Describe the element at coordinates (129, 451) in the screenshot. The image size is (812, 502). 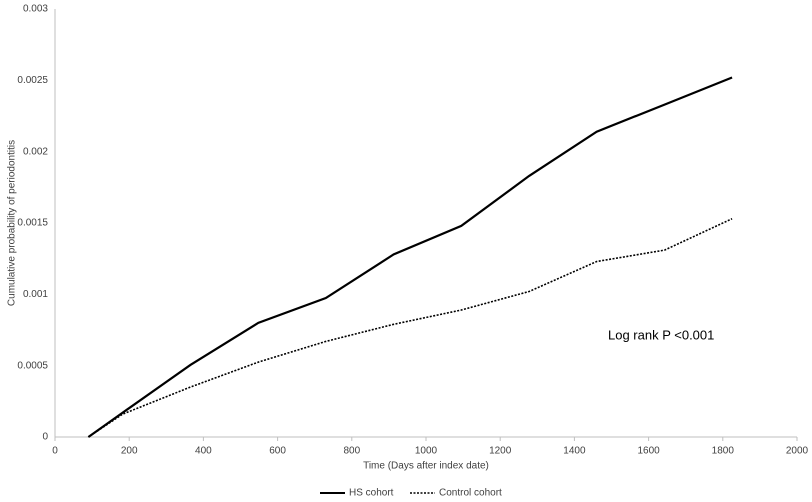
I see `x-tick-label: 200` at that location.